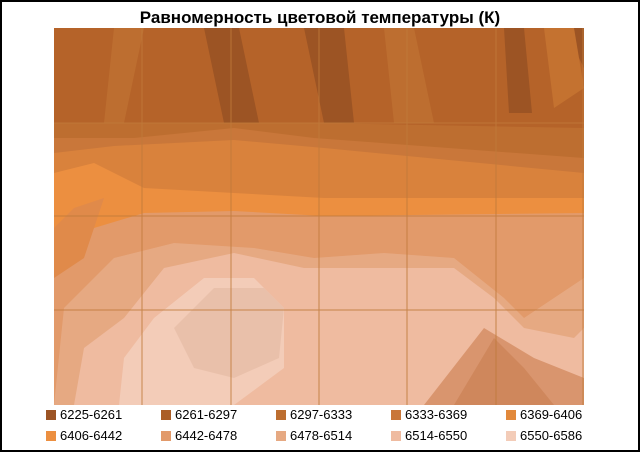  Describe the element at coordinates (504, 371) in the screenshot. I see `contour-band-6442-6478-lower-right` at that location.